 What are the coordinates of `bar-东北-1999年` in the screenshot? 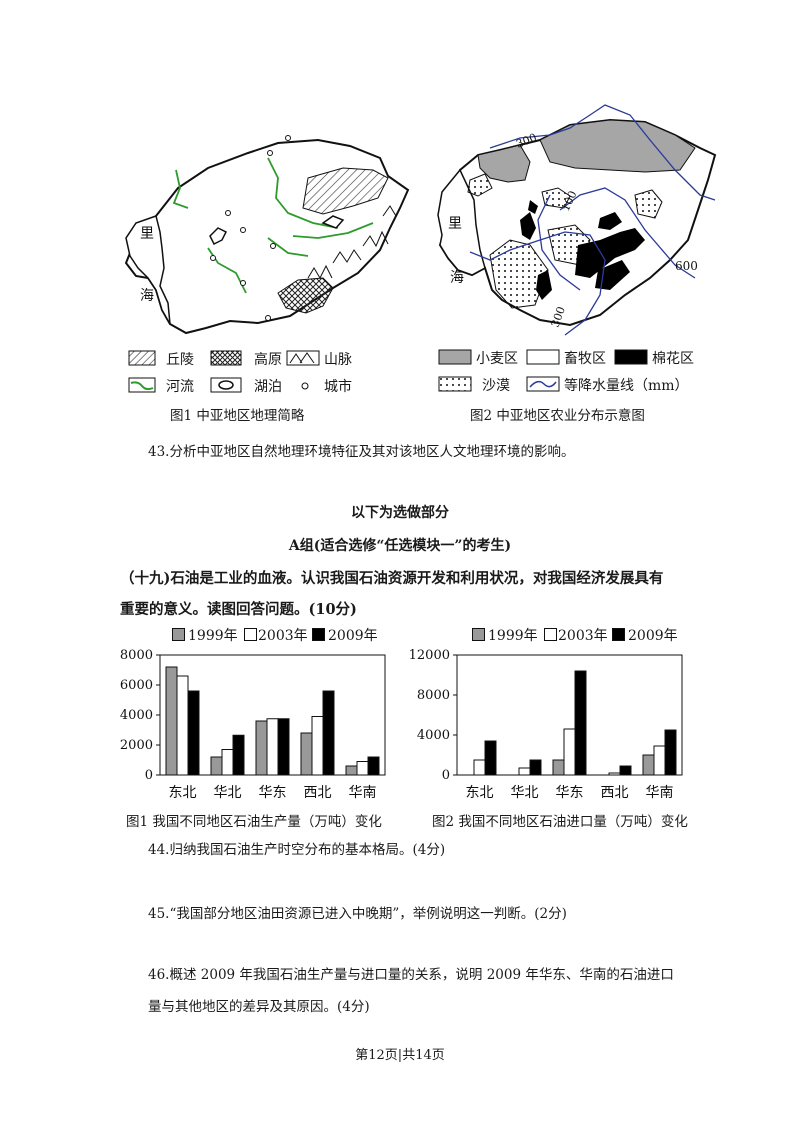 It's located at (171, 721).